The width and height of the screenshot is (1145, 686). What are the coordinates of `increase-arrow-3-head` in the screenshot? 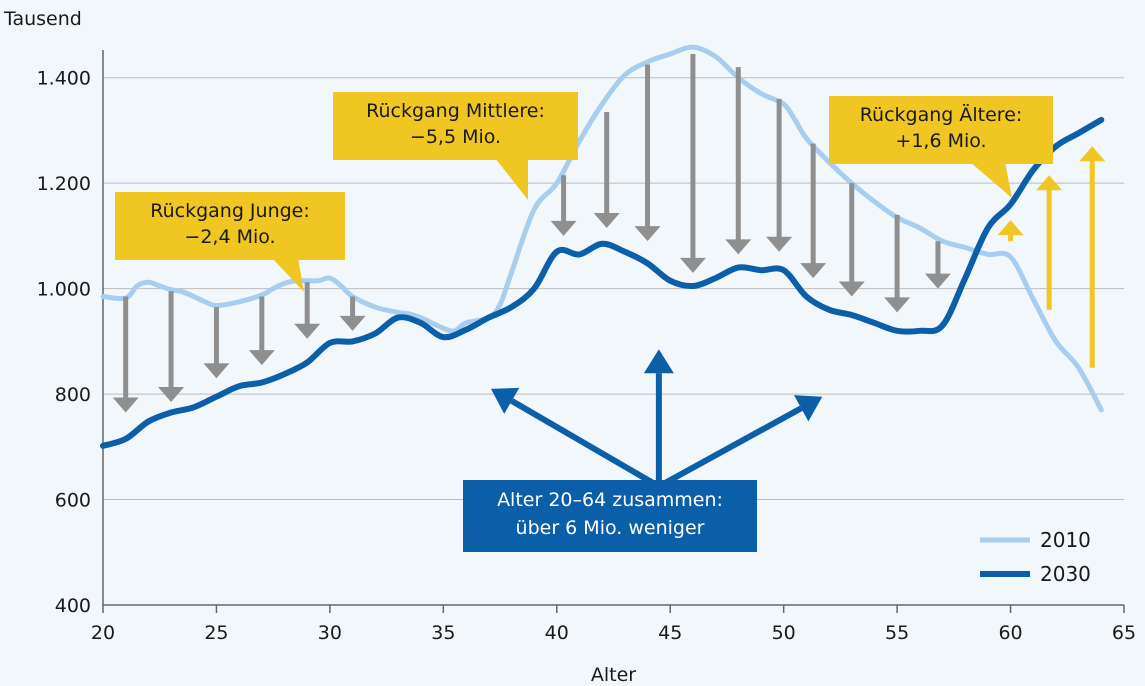 It's located at (1092, 153).